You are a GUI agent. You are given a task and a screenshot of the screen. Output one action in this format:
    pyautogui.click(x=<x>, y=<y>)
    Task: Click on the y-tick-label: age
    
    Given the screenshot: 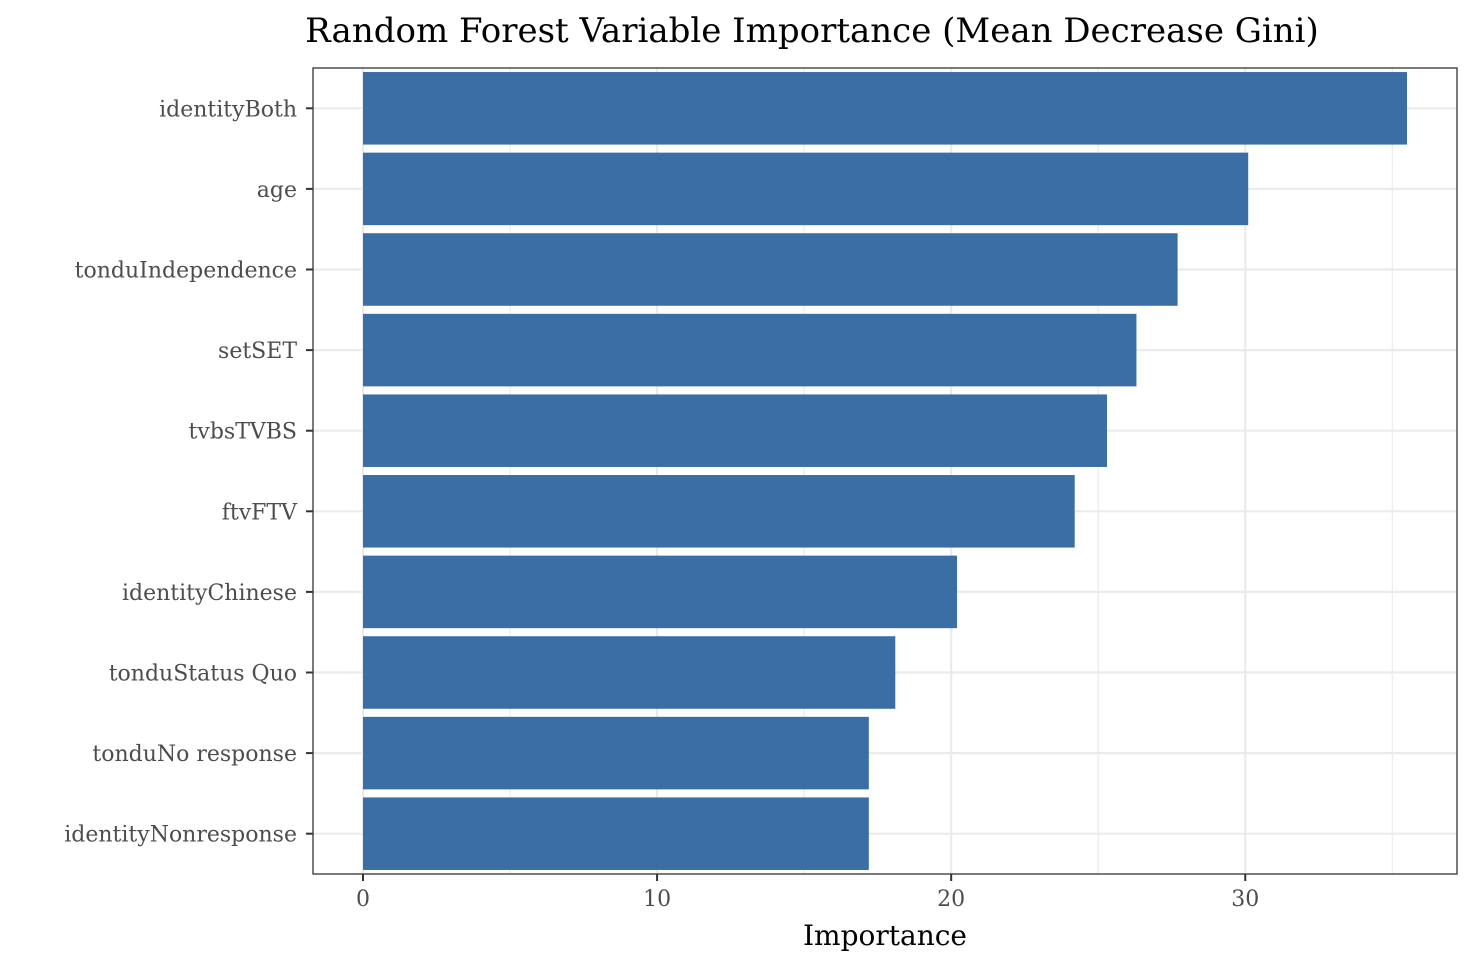 What is the action you would take?
    pyautogui.click(x=277, y=190)
    